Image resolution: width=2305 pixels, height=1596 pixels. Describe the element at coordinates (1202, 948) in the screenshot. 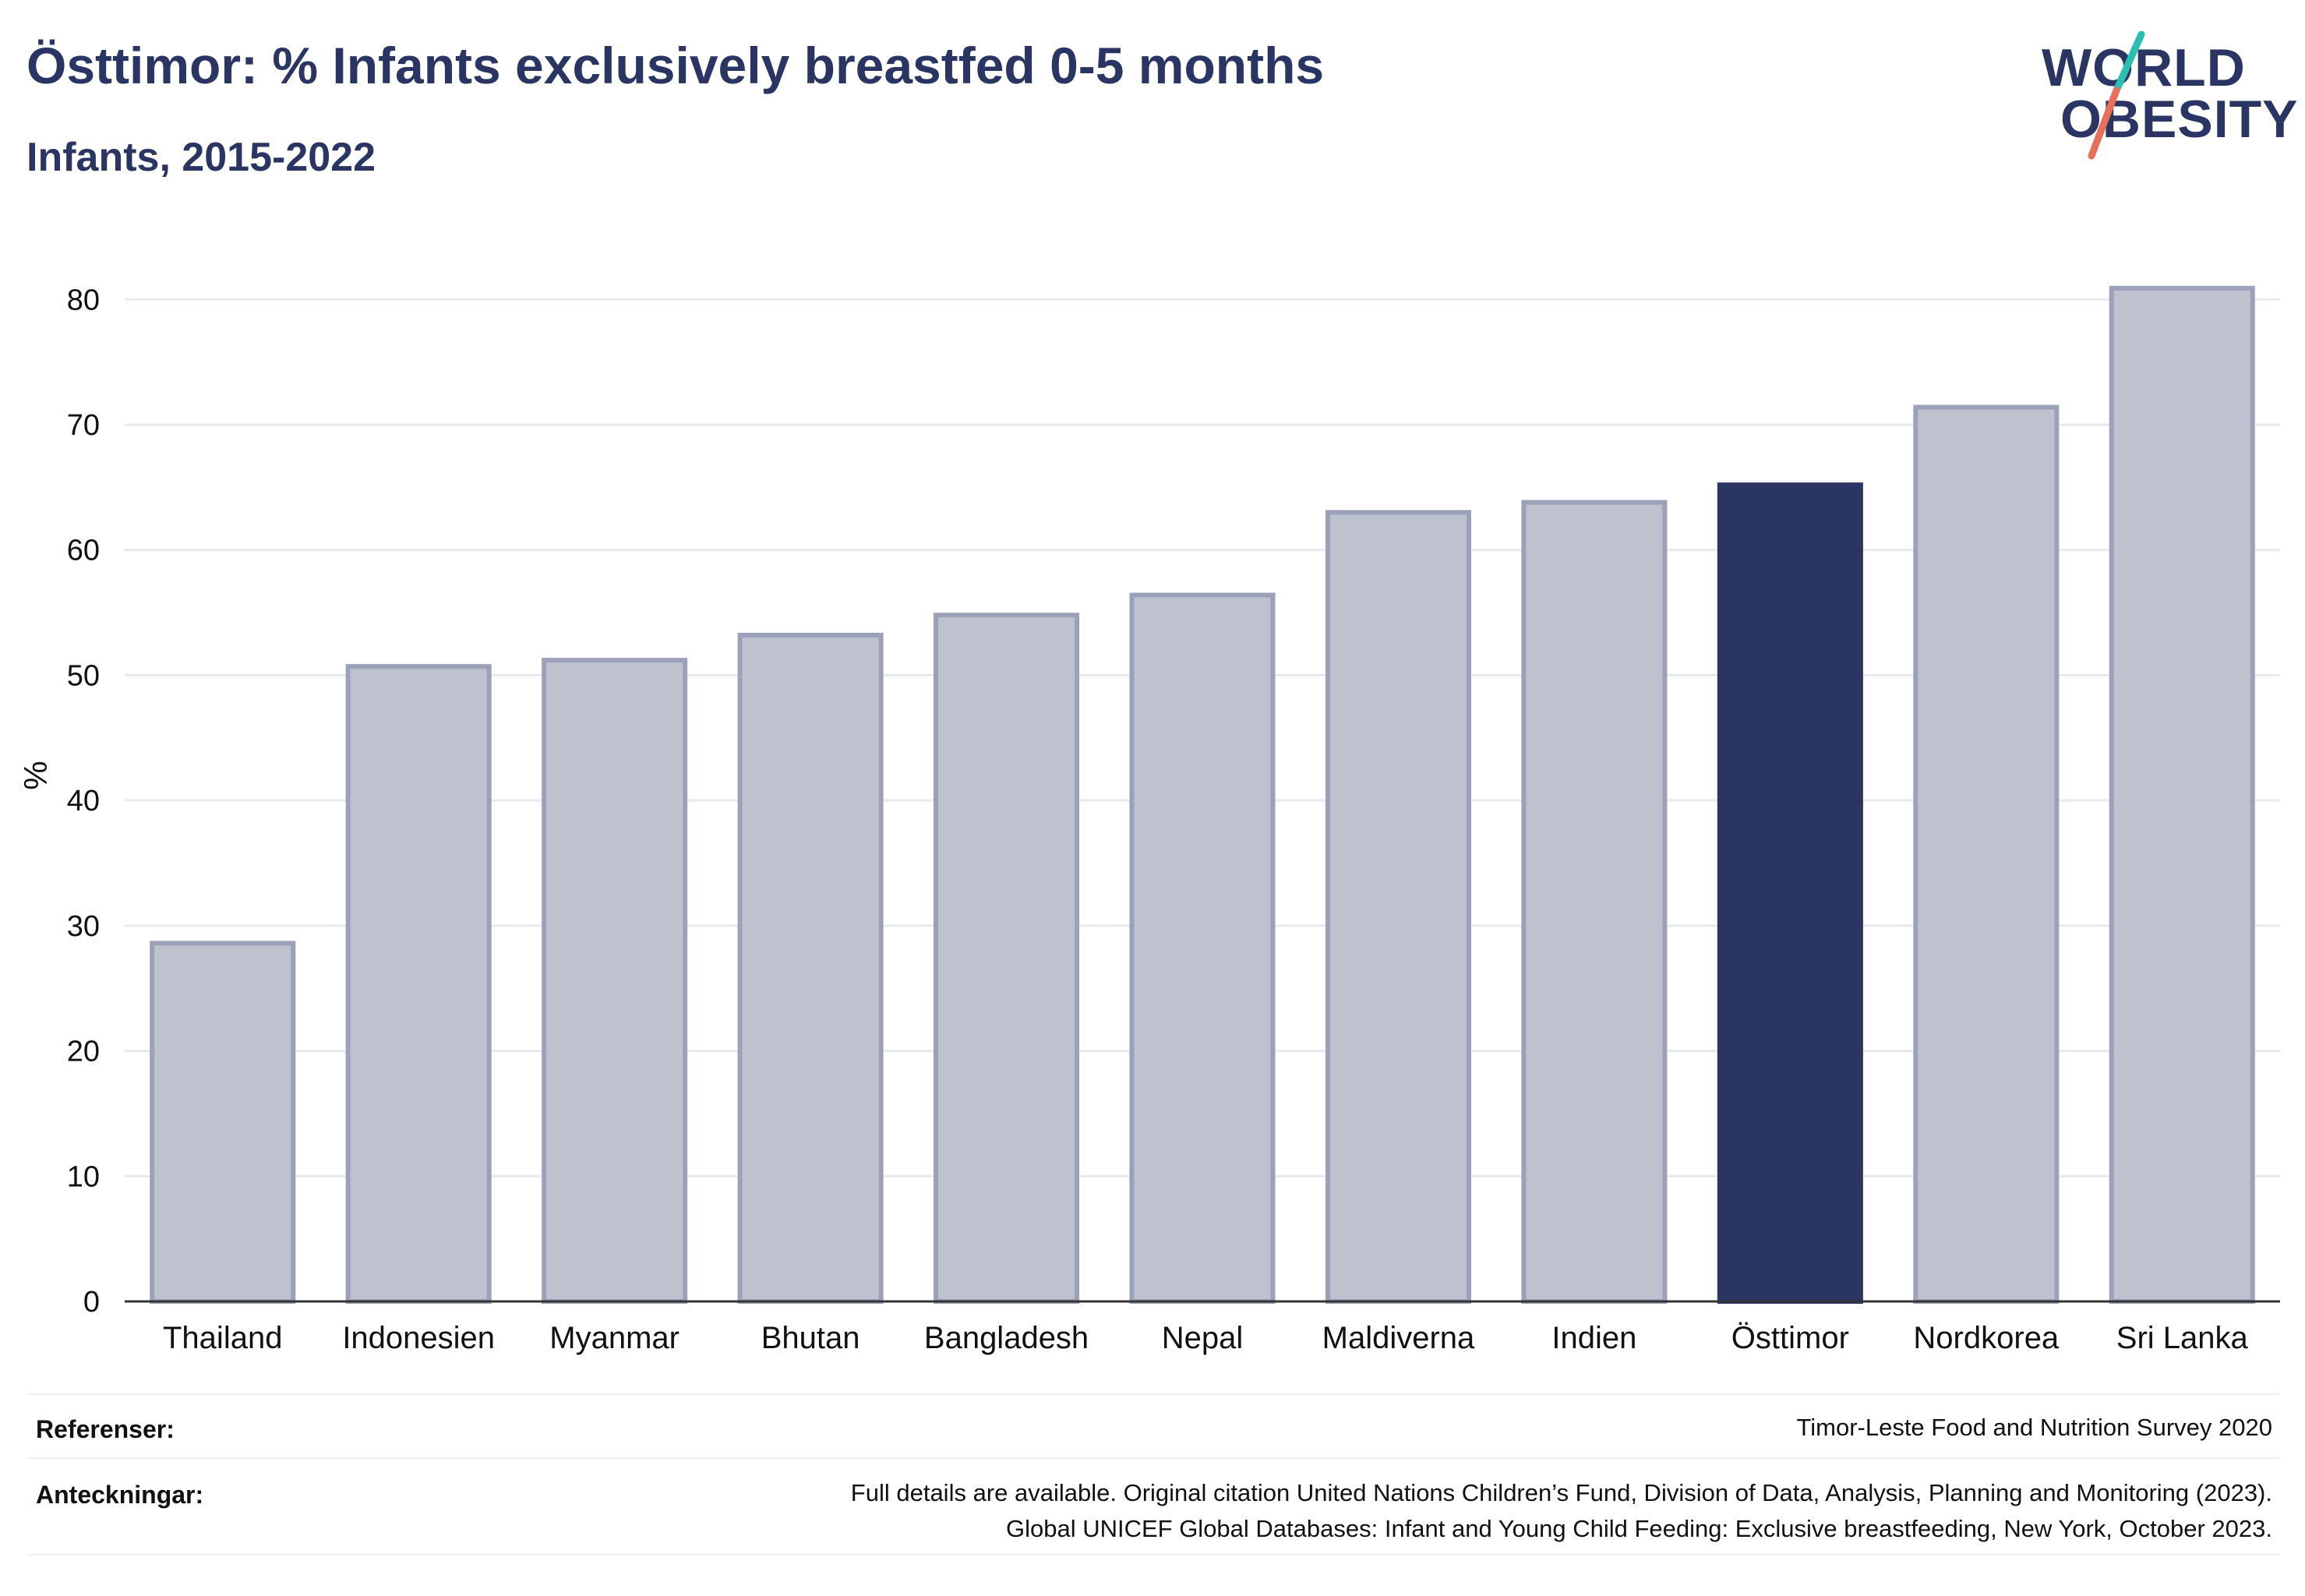

I see `bar-nepal` at that location.